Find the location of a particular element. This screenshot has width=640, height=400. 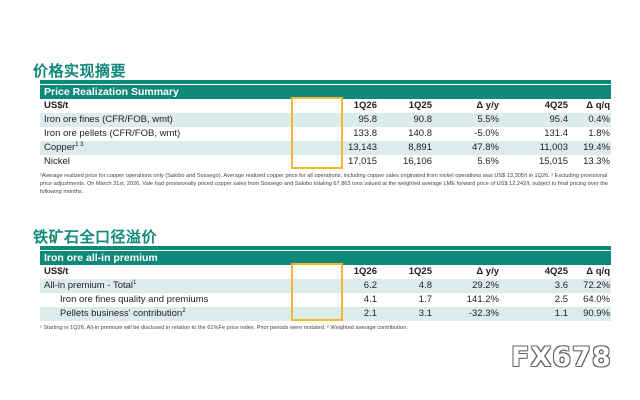

footnote-marker: 2 is located at coordinates (184, 310).